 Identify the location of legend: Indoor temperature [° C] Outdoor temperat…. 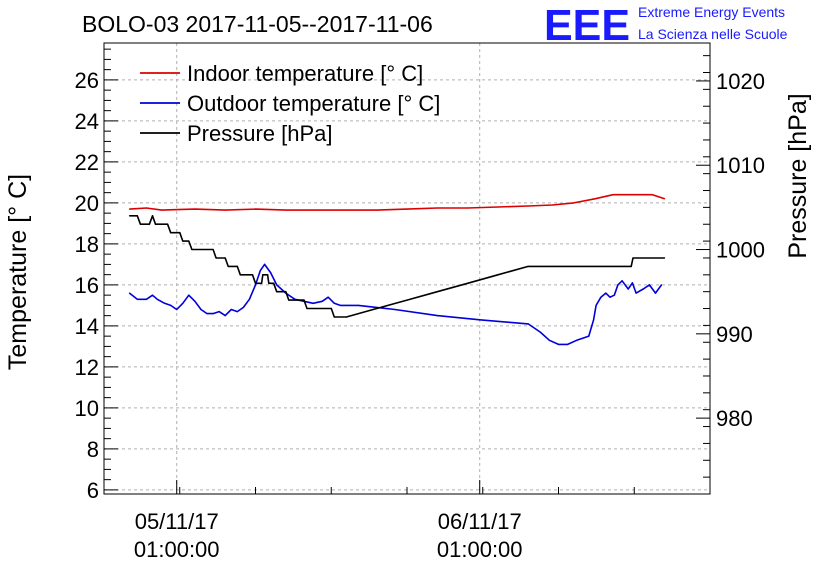
(290, 103).